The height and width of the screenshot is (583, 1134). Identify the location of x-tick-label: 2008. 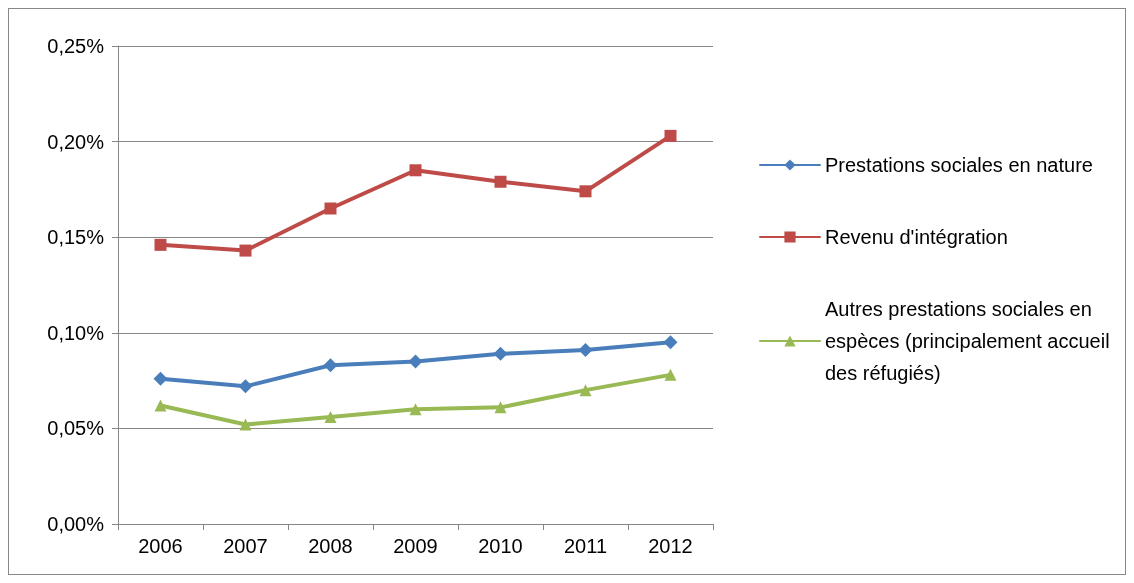
(330, 546).